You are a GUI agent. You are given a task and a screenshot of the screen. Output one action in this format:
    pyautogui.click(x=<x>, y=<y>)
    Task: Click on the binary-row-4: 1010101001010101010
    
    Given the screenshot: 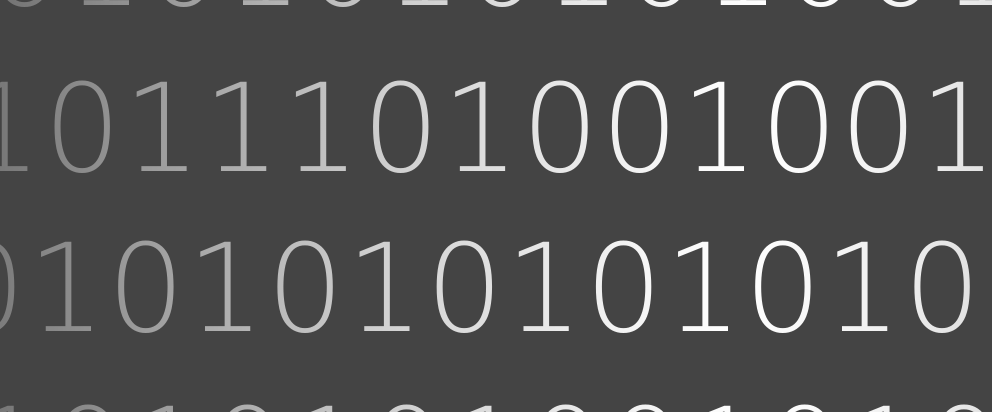 What is the action you would take?
    pyautogui.click(x=496, y=402)
    